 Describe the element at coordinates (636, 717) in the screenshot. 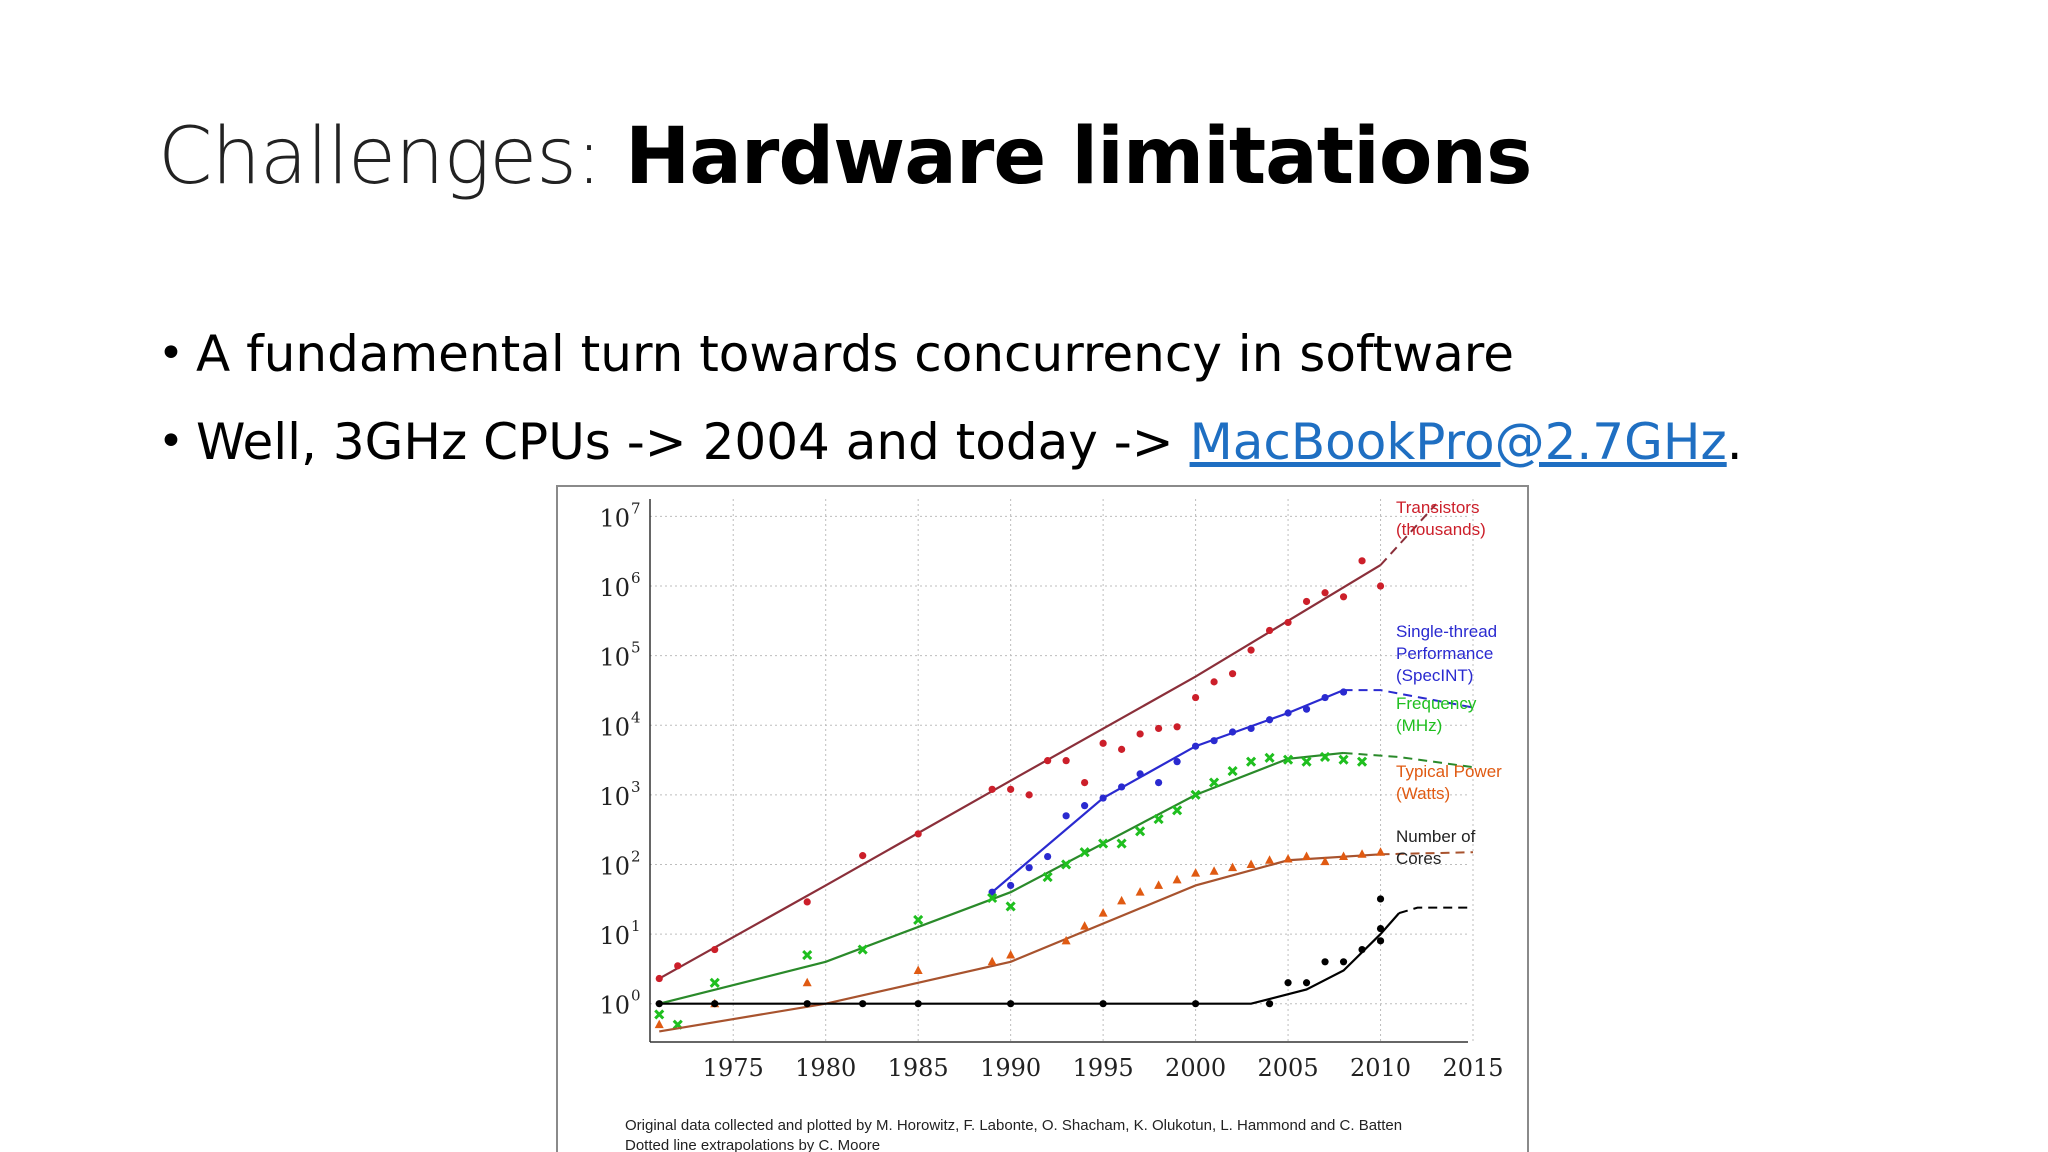

I see `y-tick-exponent: 4` at that location.